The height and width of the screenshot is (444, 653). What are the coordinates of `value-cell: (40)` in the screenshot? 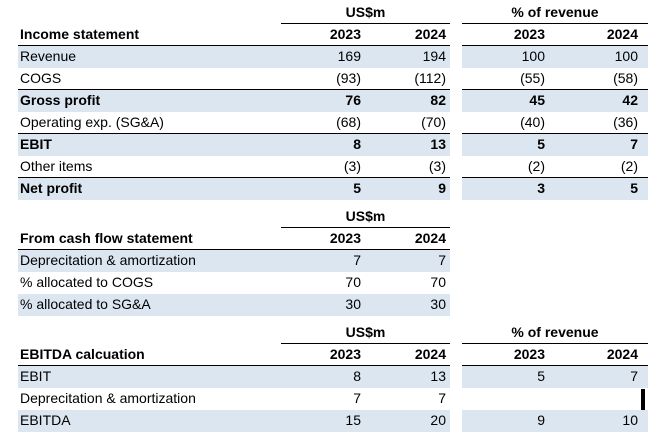 It's located at (508, 123).